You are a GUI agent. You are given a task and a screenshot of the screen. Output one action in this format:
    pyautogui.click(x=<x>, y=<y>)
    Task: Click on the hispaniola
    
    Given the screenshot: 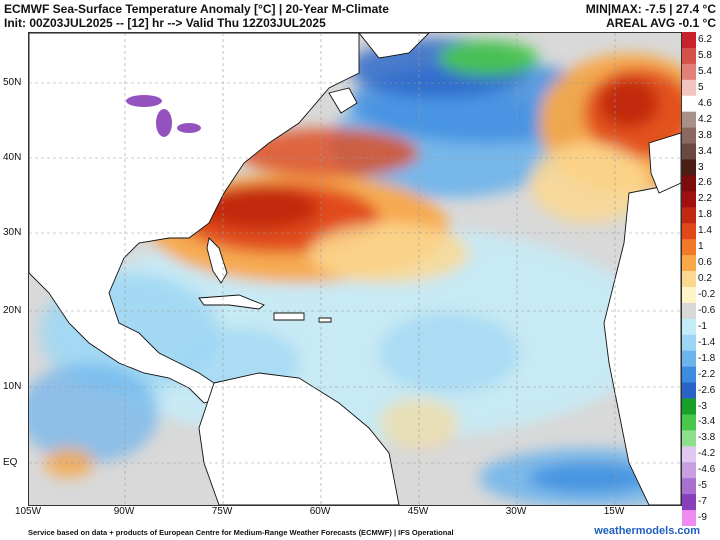 What is the action you would take?
    pyautogui.click(x=289, y=316)
    